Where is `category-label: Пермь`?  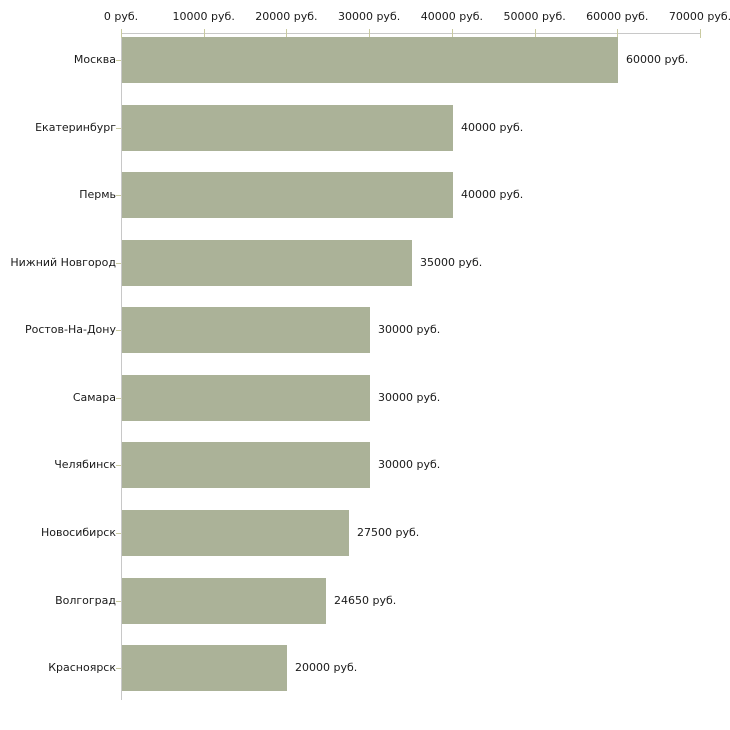 category-label: Пермь is located at coordinates (97, 195).